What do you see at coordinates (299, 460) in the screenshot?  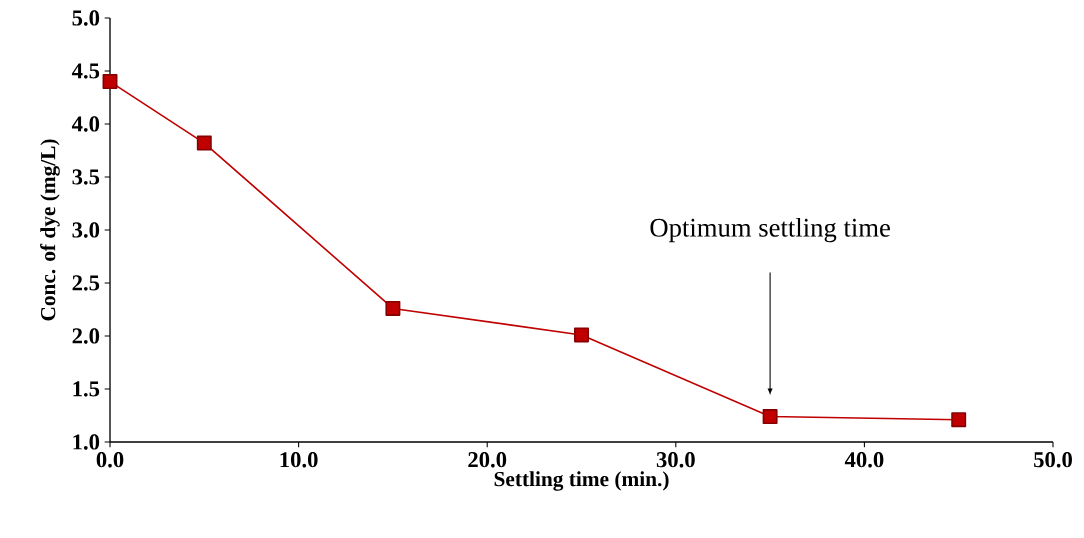 I see `x-tick-label: 10.0` at bounding box center [299, 460].